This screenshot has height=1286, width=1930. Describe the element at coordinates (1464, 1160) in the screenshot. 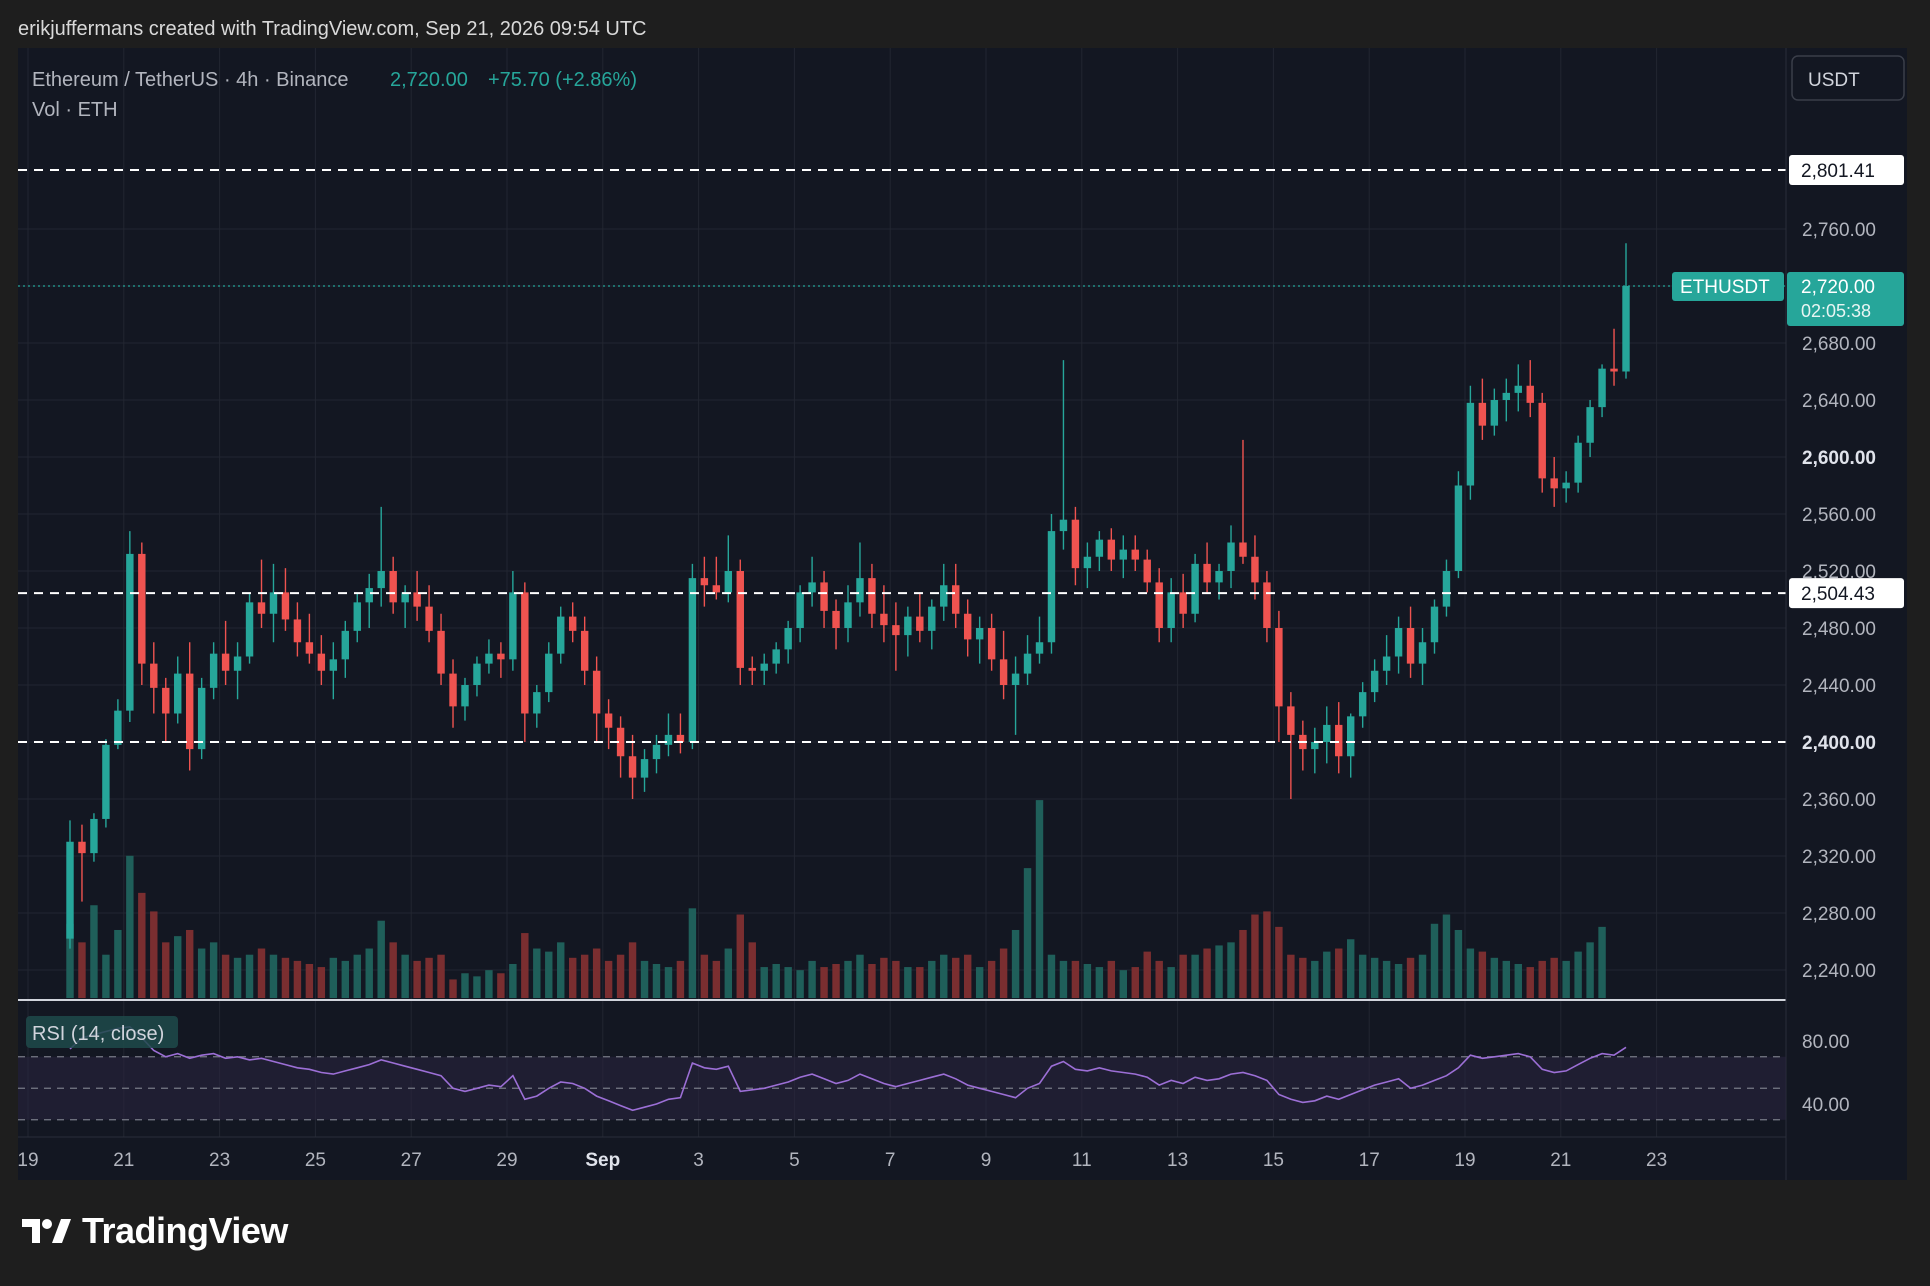

I see `time-tick-label: 19` at that location.